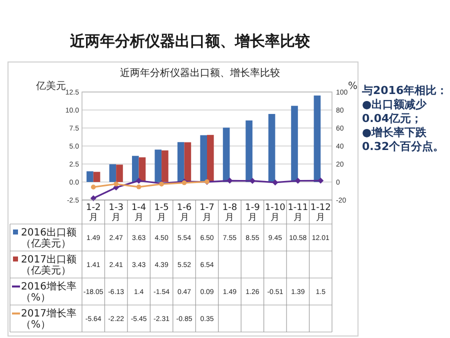 The image size is (450, 338). I want to click on legend-label: 2017增长率（%）, so click(48, 319).